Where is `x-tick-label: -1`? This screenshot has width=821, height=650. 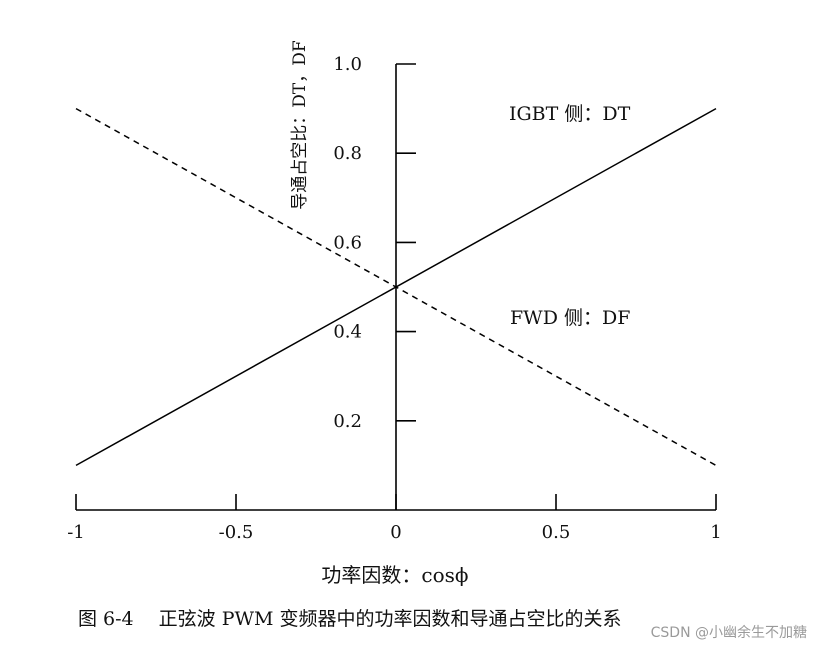 x-tick-label: -1 is located at coordinates (76, 532).